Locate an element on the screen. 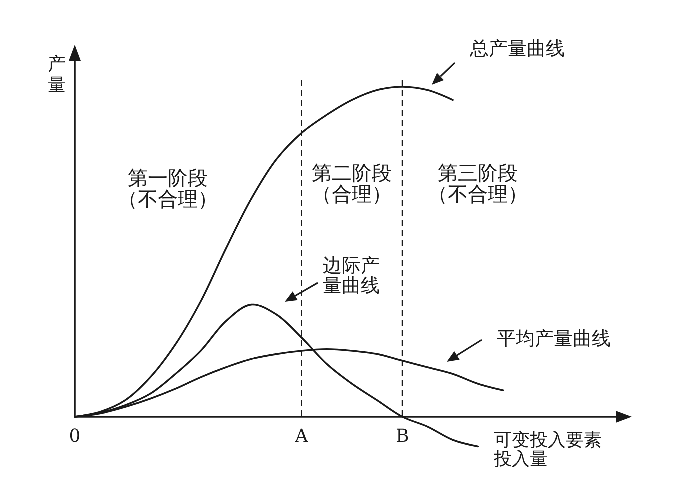 The height and width of the screenshot is (494, 700). annotation: 第二阶段（合理） is located at coordinates (352, 183).